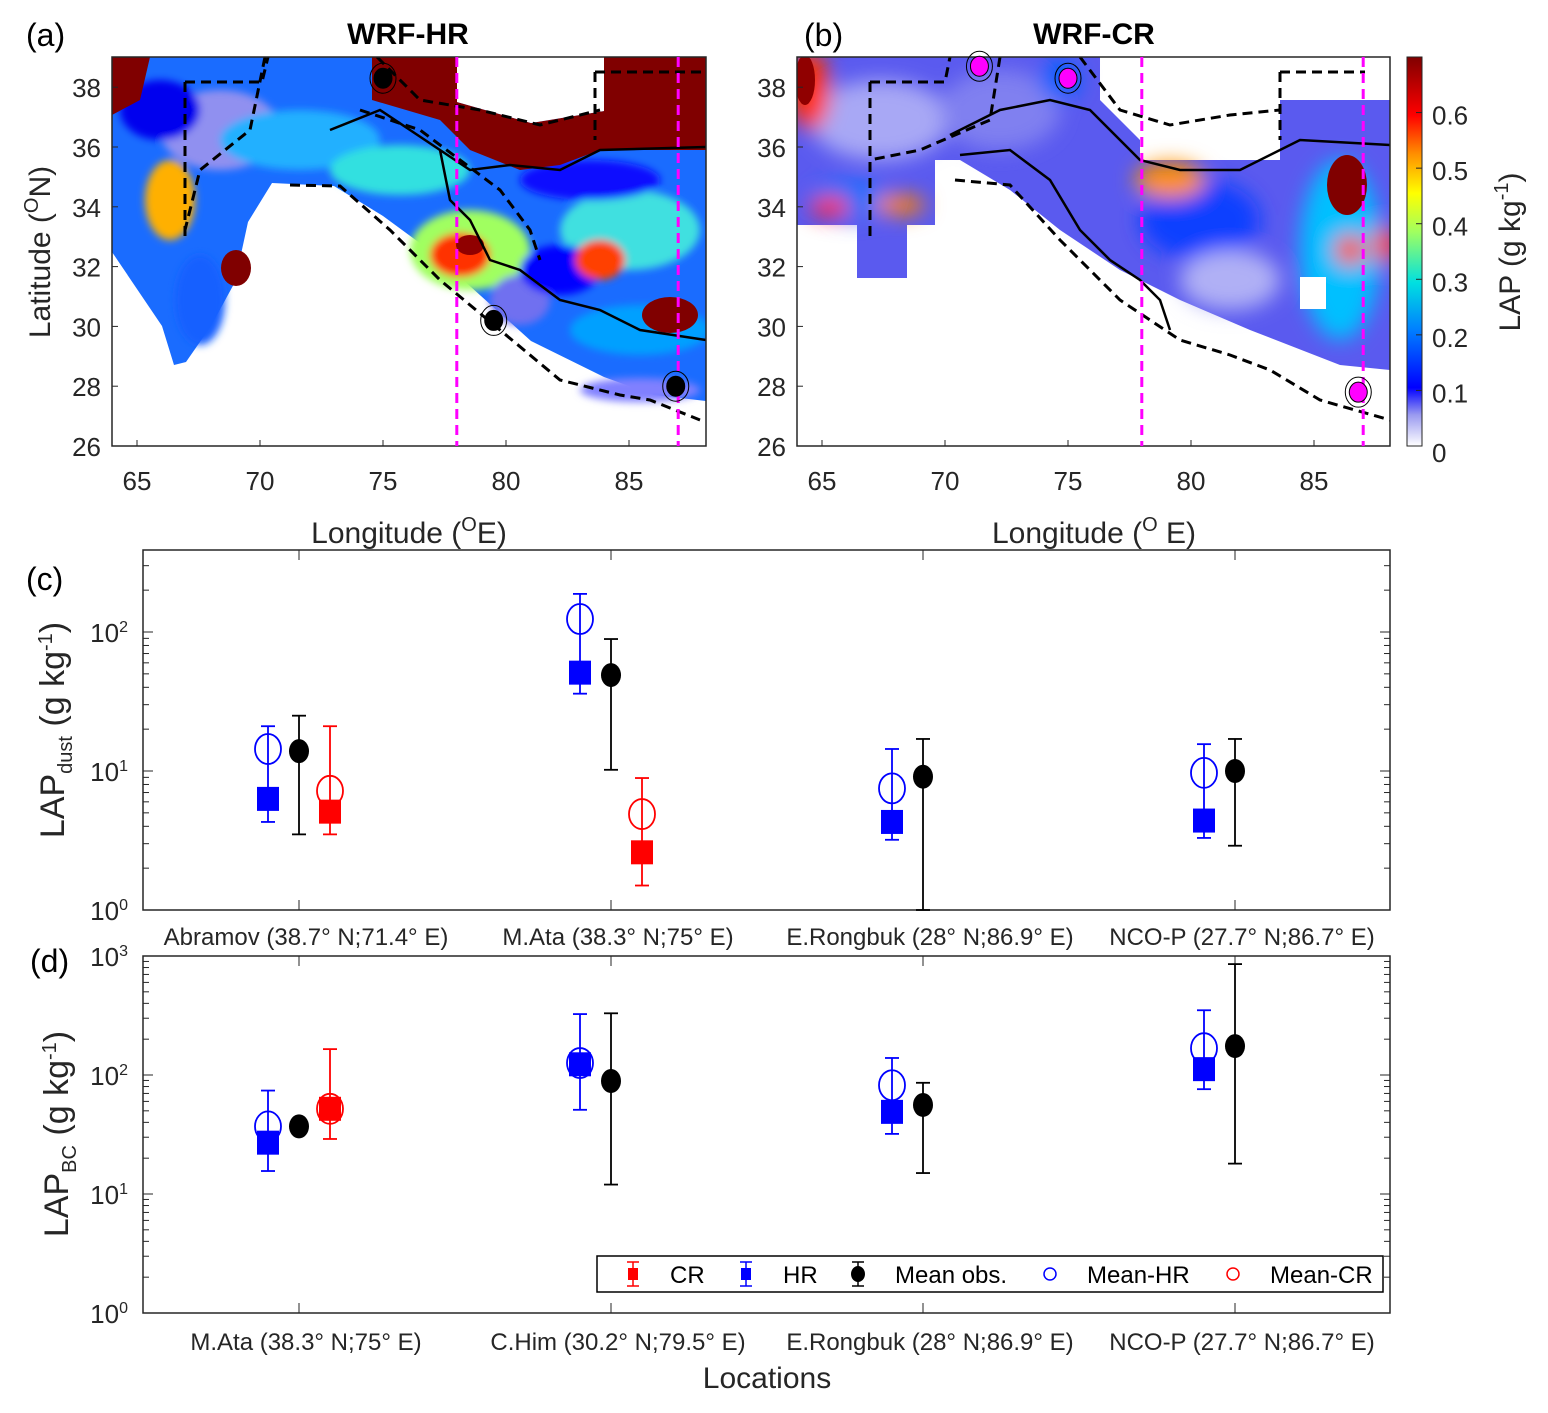  What do you see at coordinates (1094, 532) in the screenshot?
I see `map-cr-xlabel: Longitude (O E)` at bounding box center [1094, 532].